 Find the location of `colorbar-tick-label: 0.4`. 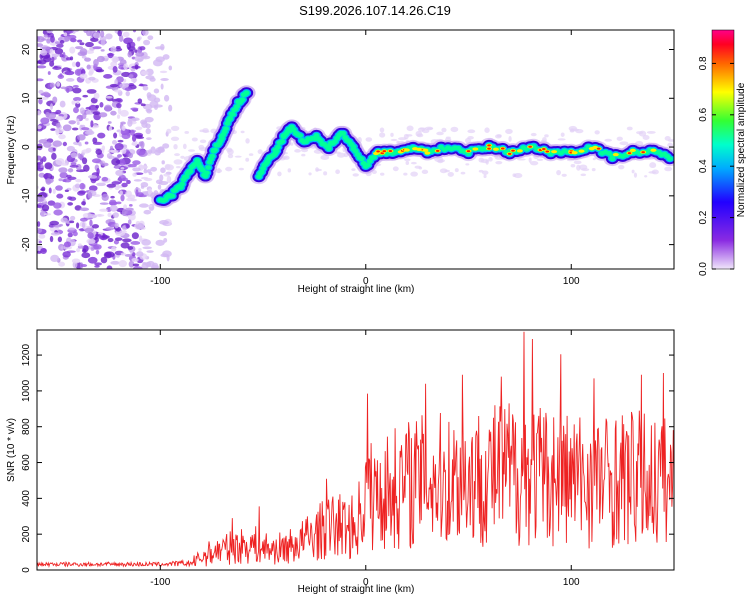

colorbar-tick-label: 0.4 is located at coordinates (703, 166).